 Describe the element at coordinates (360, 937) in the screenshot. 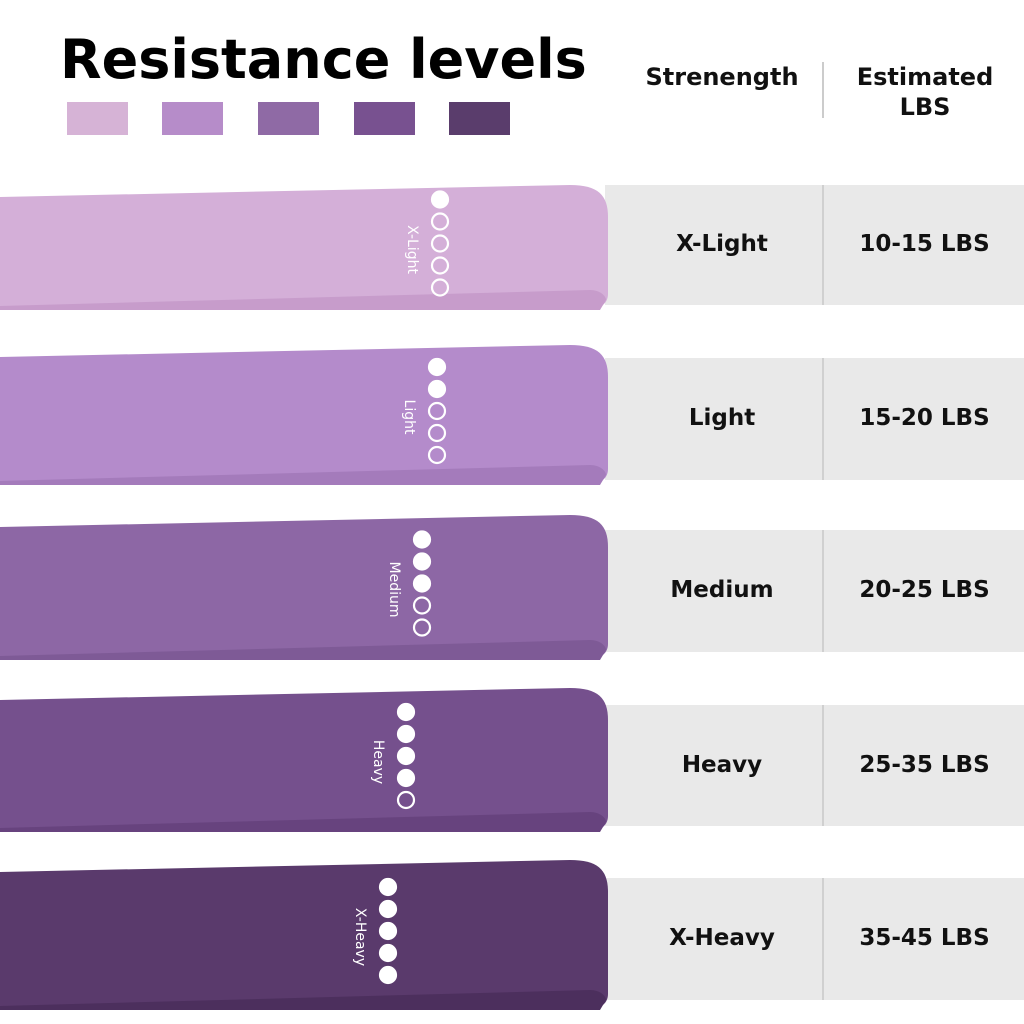

I see `band-label: X-Heavy` at that location.